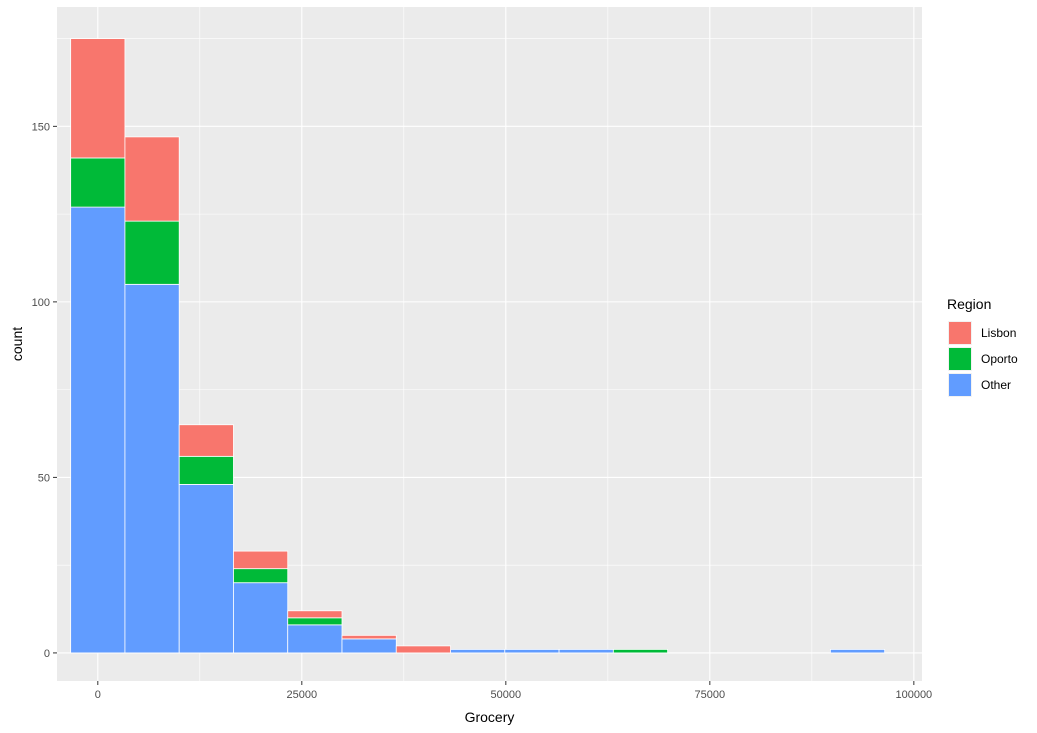  Describe the element at coordinates (913, 695) in the screenshot. I see `x-tick-label: 100000` at that location.